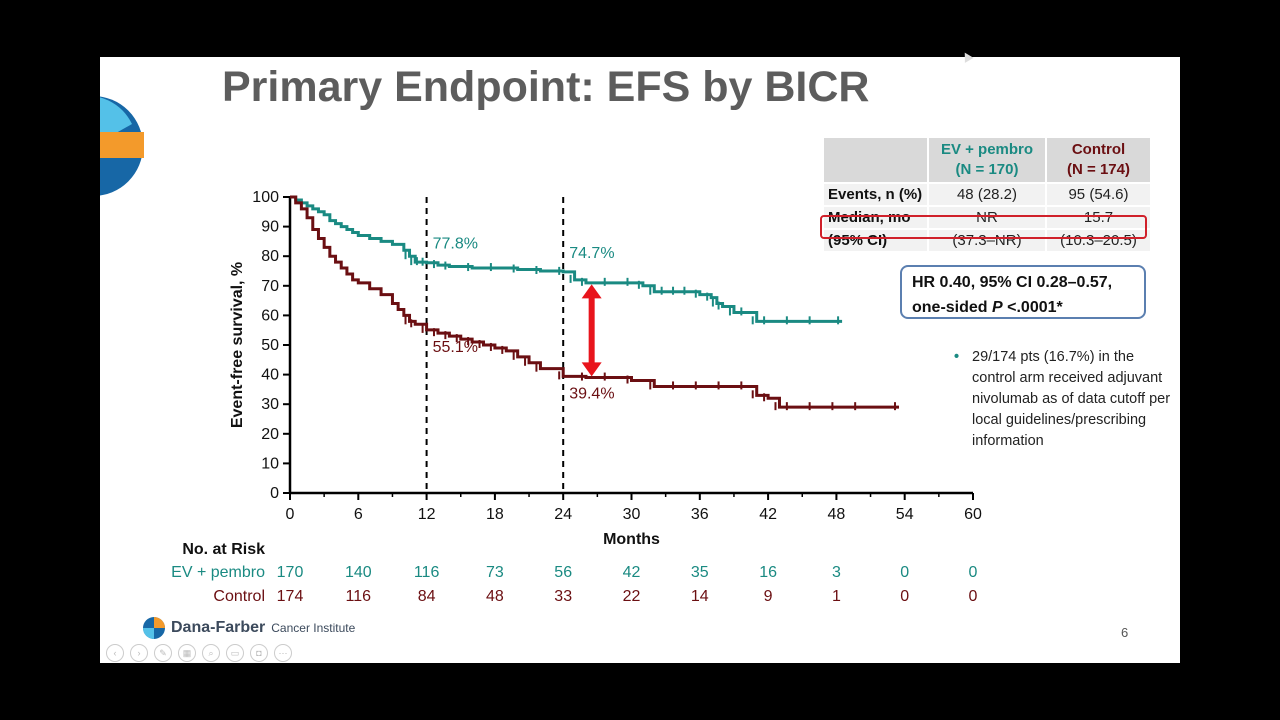 The height and width of the screenshot is (720, 1280). Describe the element at coordinates (1023, 307) in the screenshot. I see `hr-line-2: one-sided P <.0001*` at that location.